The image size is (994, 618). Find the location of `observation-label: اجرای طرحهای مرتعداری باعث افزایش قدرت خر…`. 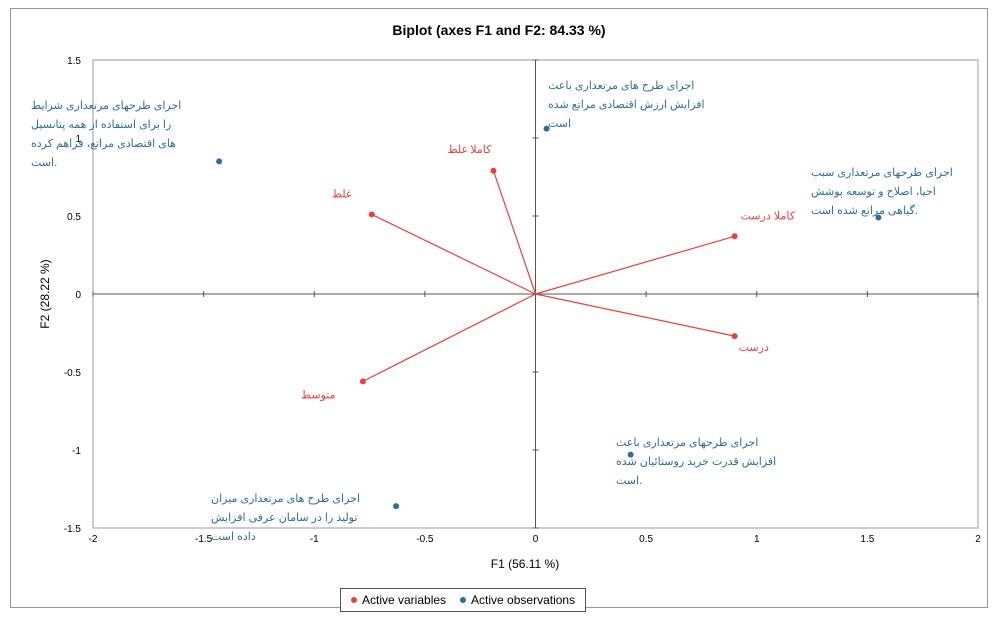

observation-label: اجرای طرحهای مرتعداری باعث افزایش قدرت خر… is located at coordinates (696, 462).